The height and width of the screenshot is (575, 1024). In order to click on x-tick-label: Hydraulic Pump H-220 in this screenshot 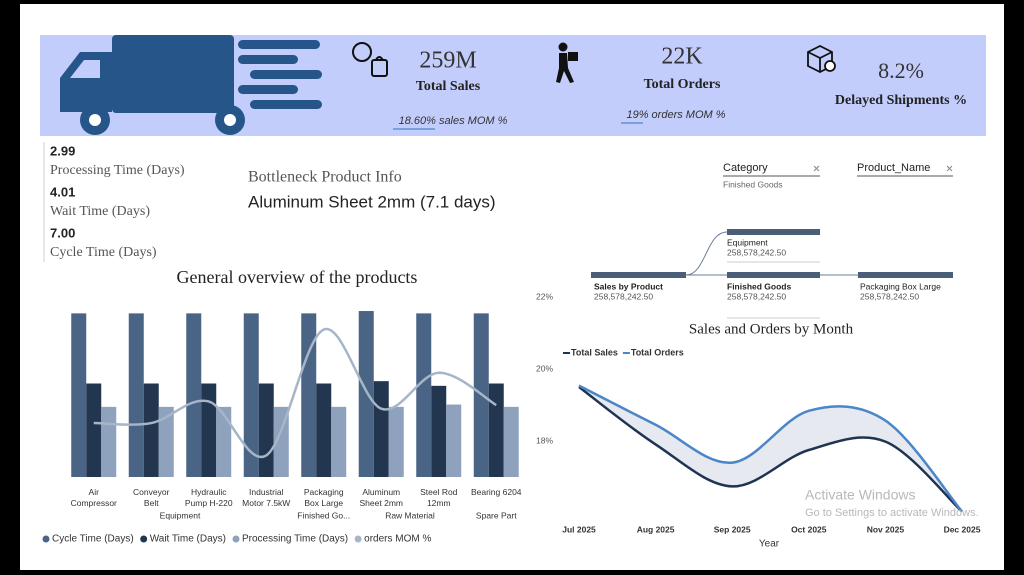, I will do `click(209, 497)`.